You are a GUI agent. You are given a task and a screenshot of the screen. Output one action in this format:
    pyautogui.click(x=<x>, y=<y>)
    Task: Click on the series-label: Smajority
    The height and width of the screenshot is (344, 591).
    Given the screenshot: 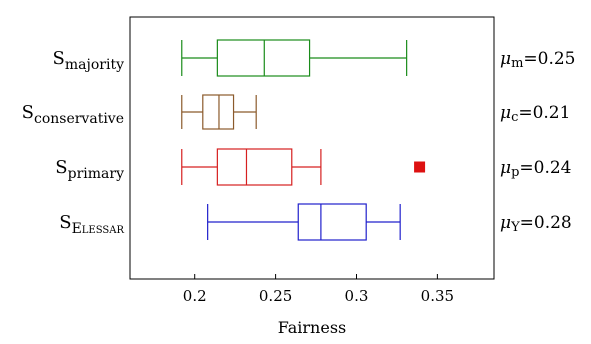 What is the action you would take?
    pyautogui.click(x=89, y=60)
    